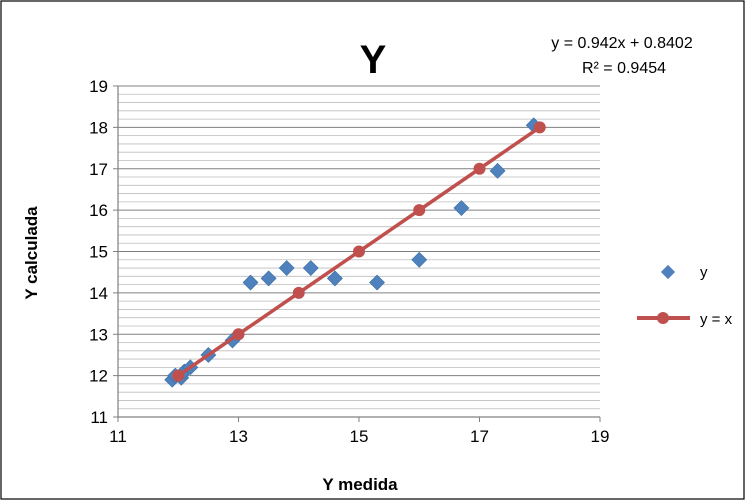 The height and width of the screenshot is (500, 745). Describe the element at coordinates (716, 319) in the screenshot. I see `legend-label-y-equals-x: y = x` at that location.